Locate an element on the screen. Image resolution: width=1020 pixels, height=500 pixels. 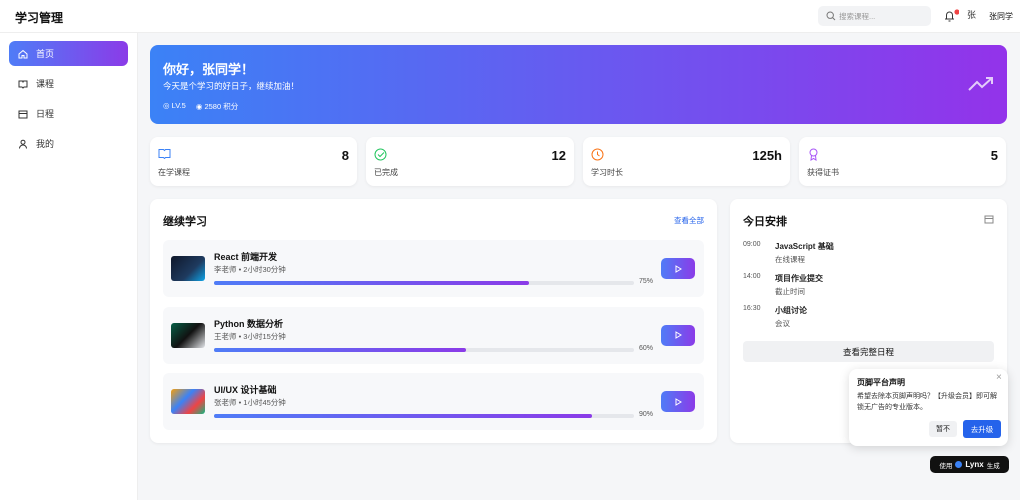
badge-brand: Lynx is located at coordinates (974, 464).